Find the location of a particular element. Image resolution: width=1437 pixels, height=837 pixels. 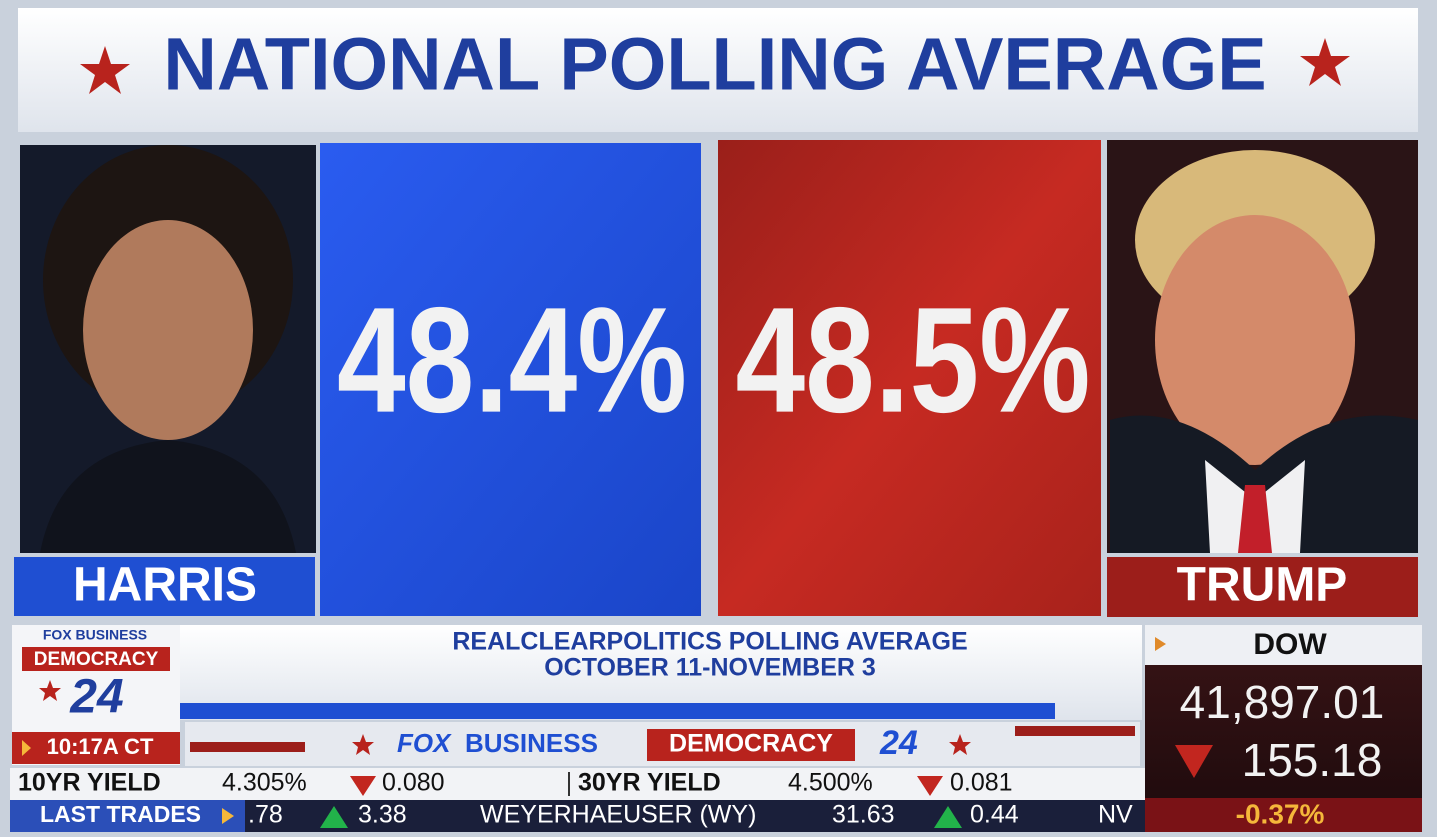

dow-label: DOW is located at coordinates (1290, 644).